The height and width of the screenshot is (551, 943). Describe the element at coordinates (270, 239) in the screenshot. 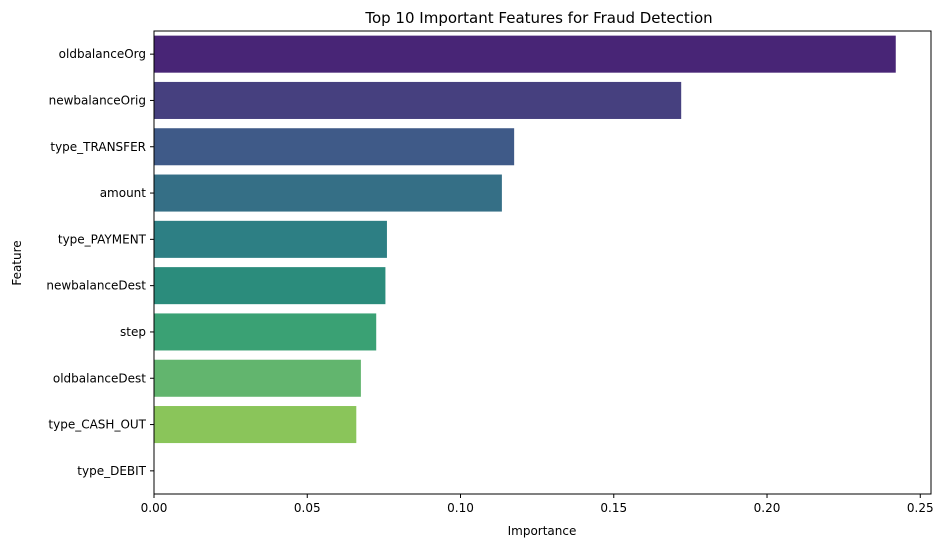

I see `bar-type_PAYMENT` at that location.